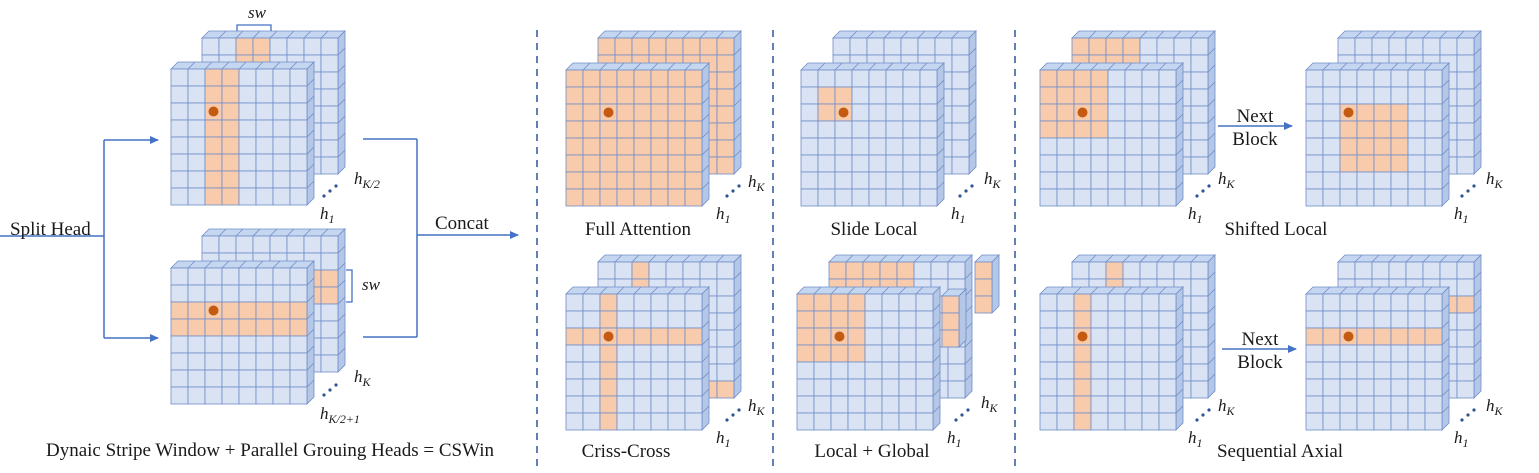 This screenshot has width=1539, height=473. What do you see at coordinates (213, 111) in the screenshot?
I see `query-dot` at bounding box center [213, 111].